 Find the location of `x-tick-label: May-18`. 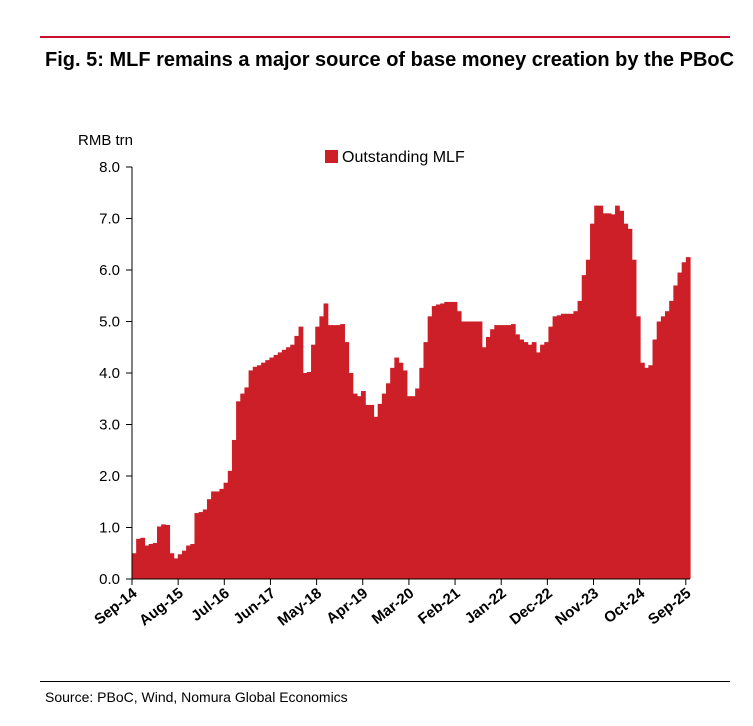

x-tick-label: May-18 is located at coordinates (300, 607).